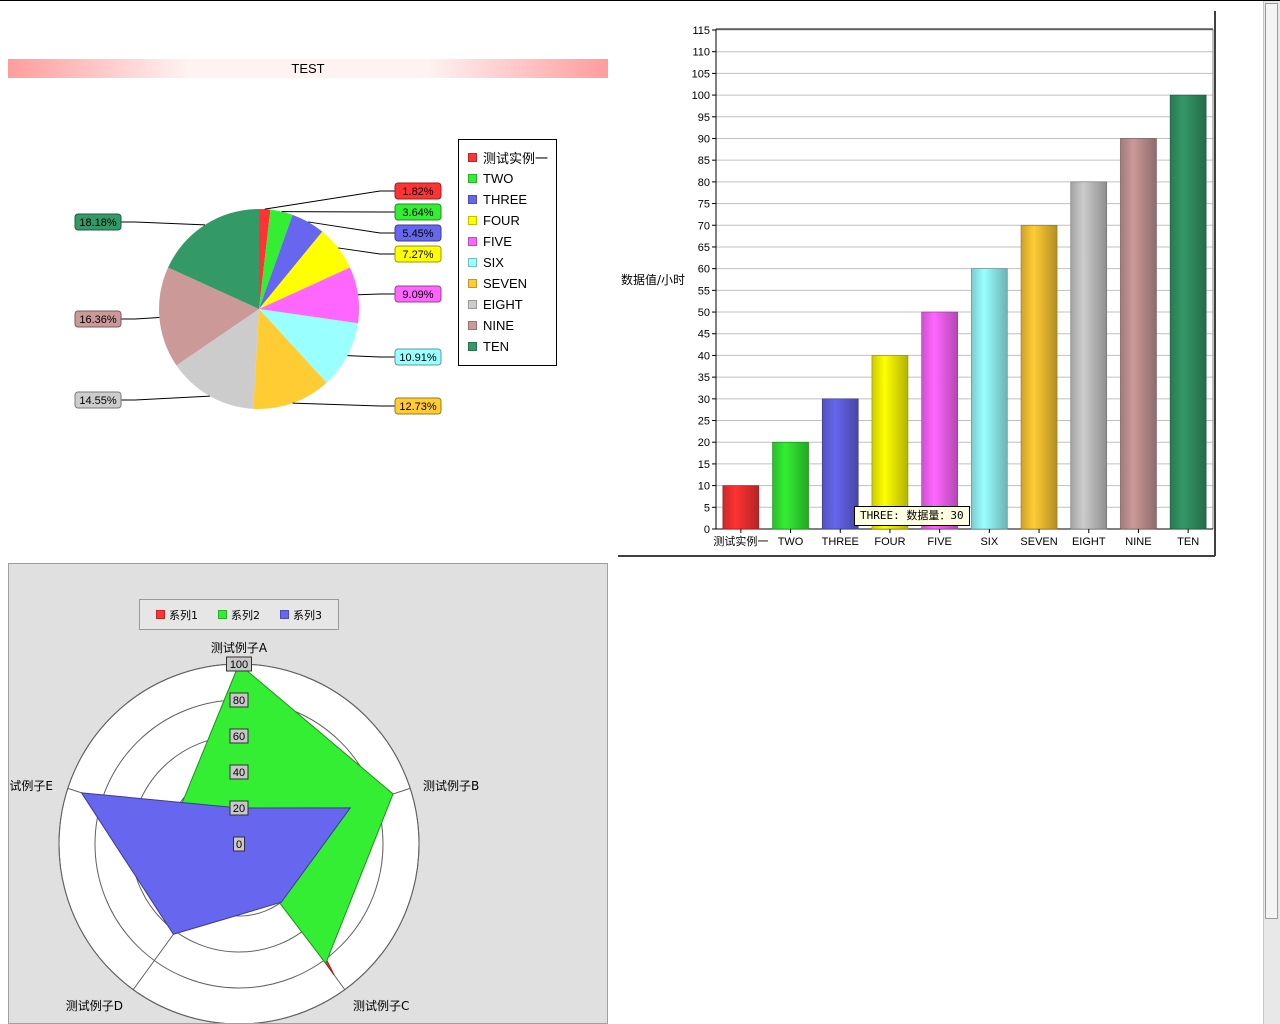 This screenshot has height=1024, width=1280. Describe the element at coordinates (503, 304) in the screenshot. I see `pie-legend-label-7: EIGHT` at that location.